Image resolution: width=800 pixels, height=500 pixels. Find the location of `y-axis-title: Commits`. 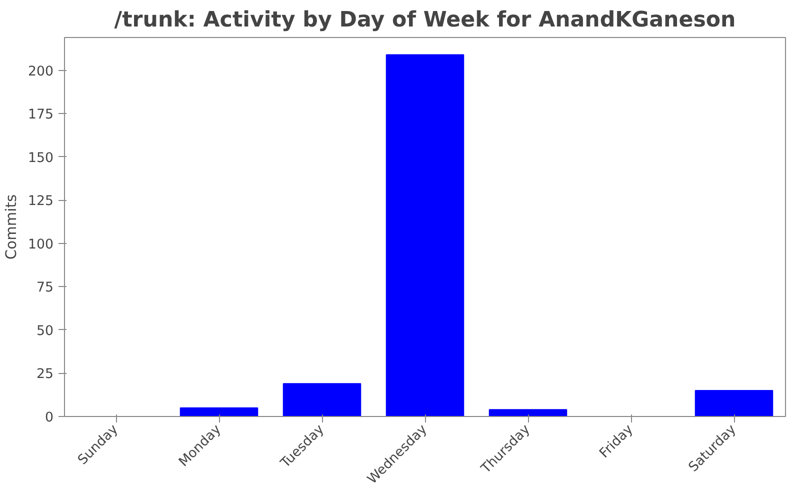

y-axis-title: Commits is located at coordinates (11, 227).